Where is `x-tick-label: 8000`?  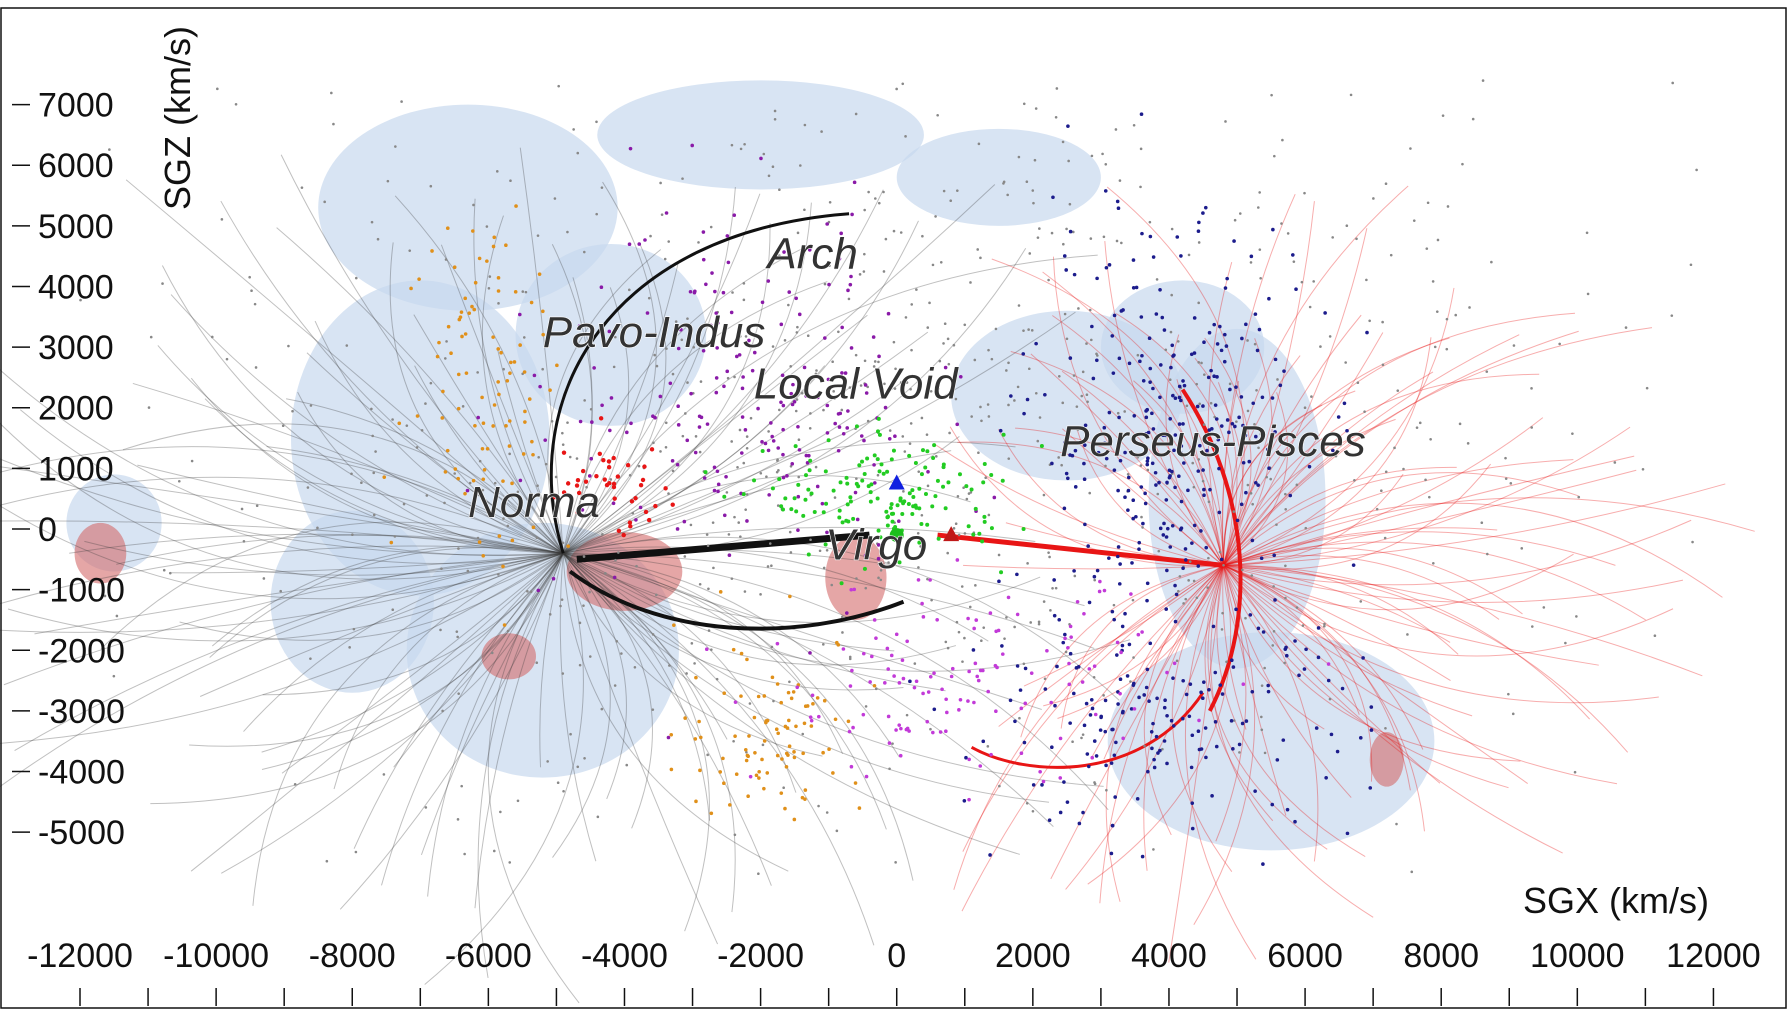 x-tick-label: 8000 is located at coordinates (1441, 956).